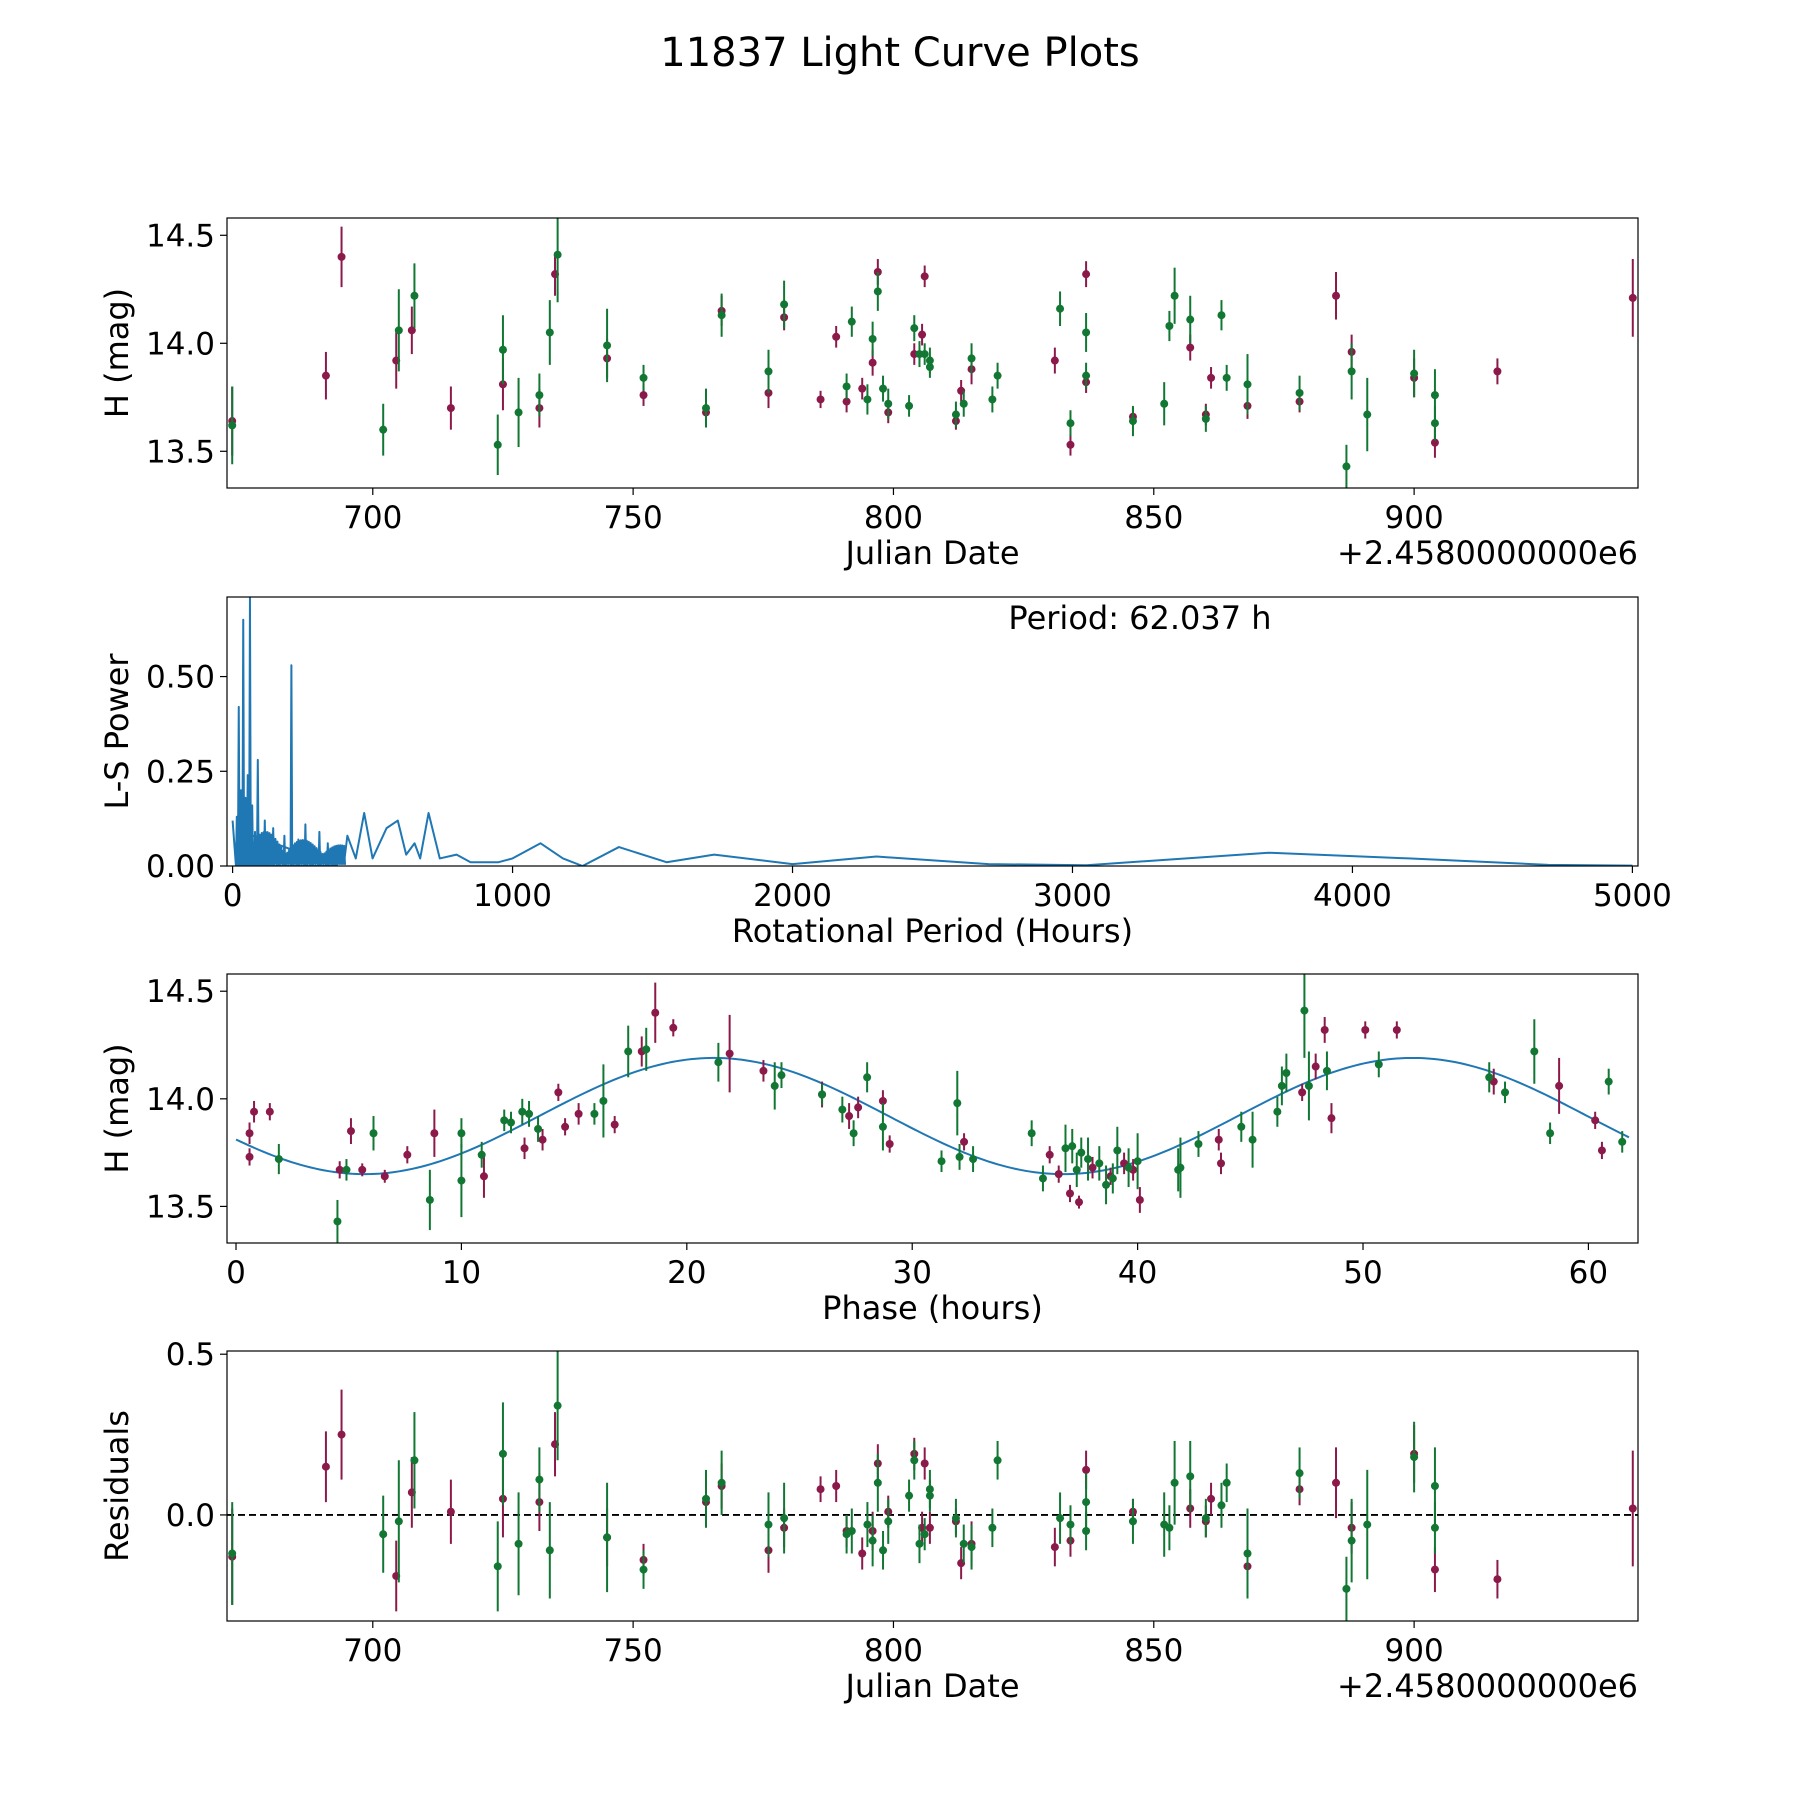  Describe the element at coordinates (932, 731) in the screenshot. I see `periodogram-line` at that location.